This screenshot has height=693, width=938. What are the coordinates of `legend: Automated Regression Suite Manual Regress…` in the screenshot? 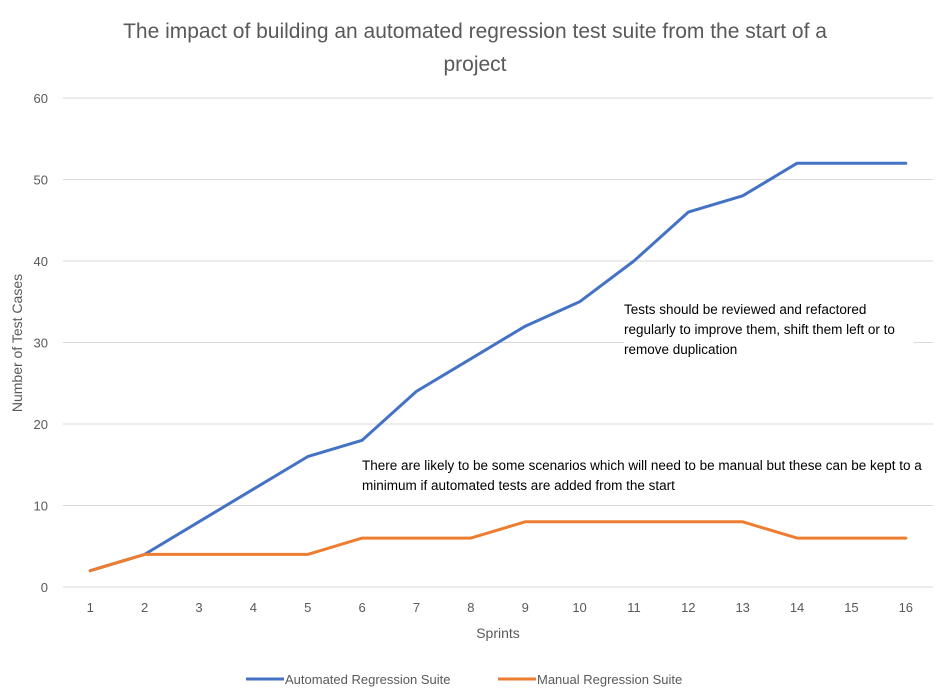 It's located at (464, 679).